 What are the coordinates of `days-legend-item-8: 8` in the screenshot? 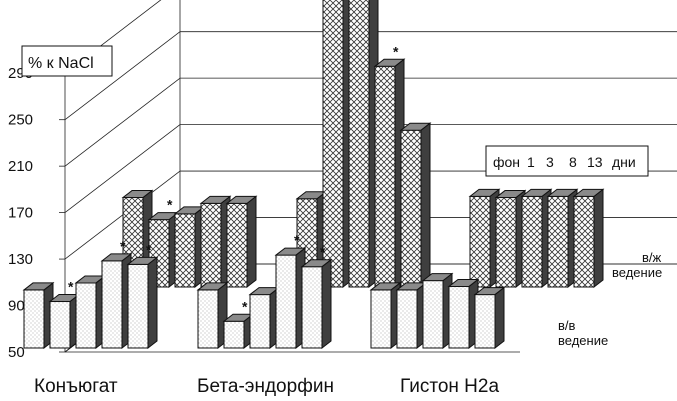 It's located at (573, 162).